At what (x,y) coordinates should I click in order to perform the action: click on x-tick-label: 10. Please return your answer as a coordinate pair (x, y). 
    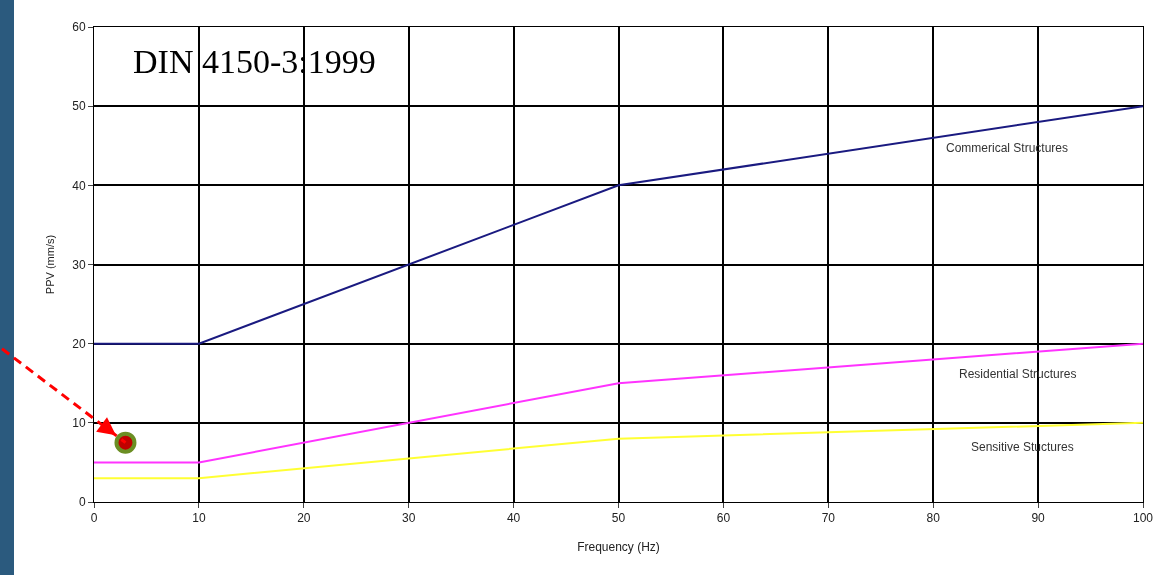
    Looking at the image, I should click on (199, 518).